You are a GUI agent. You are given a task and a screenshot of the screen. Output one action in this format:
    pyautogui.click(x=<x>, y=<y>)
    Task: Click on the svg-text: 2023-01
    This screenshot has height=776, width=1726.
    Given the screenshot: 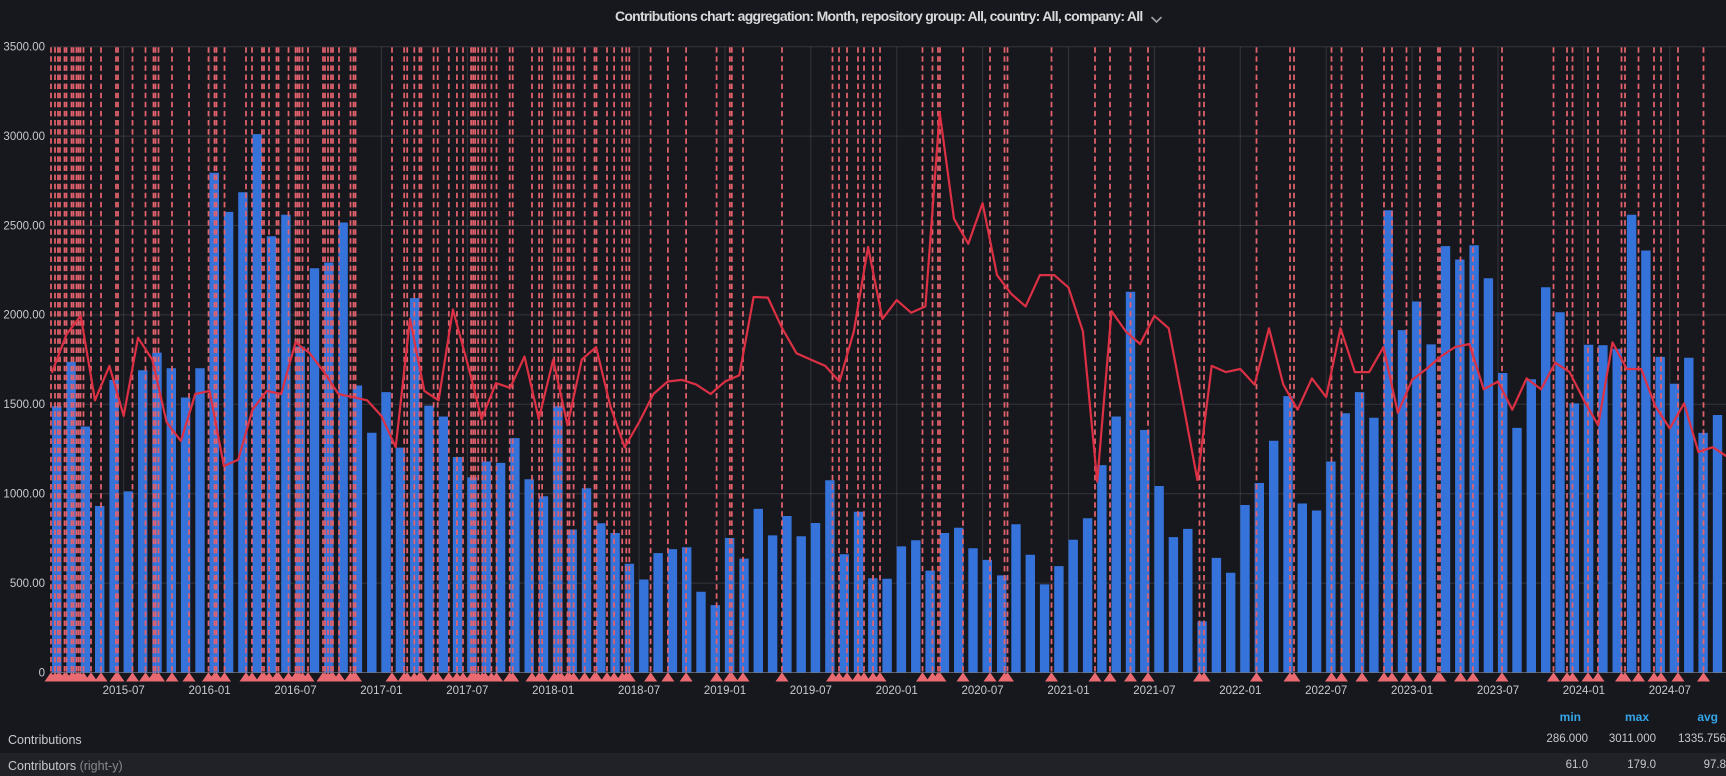 What is the action you would take?
    pyautogui.click(x=1412, y=691)
    